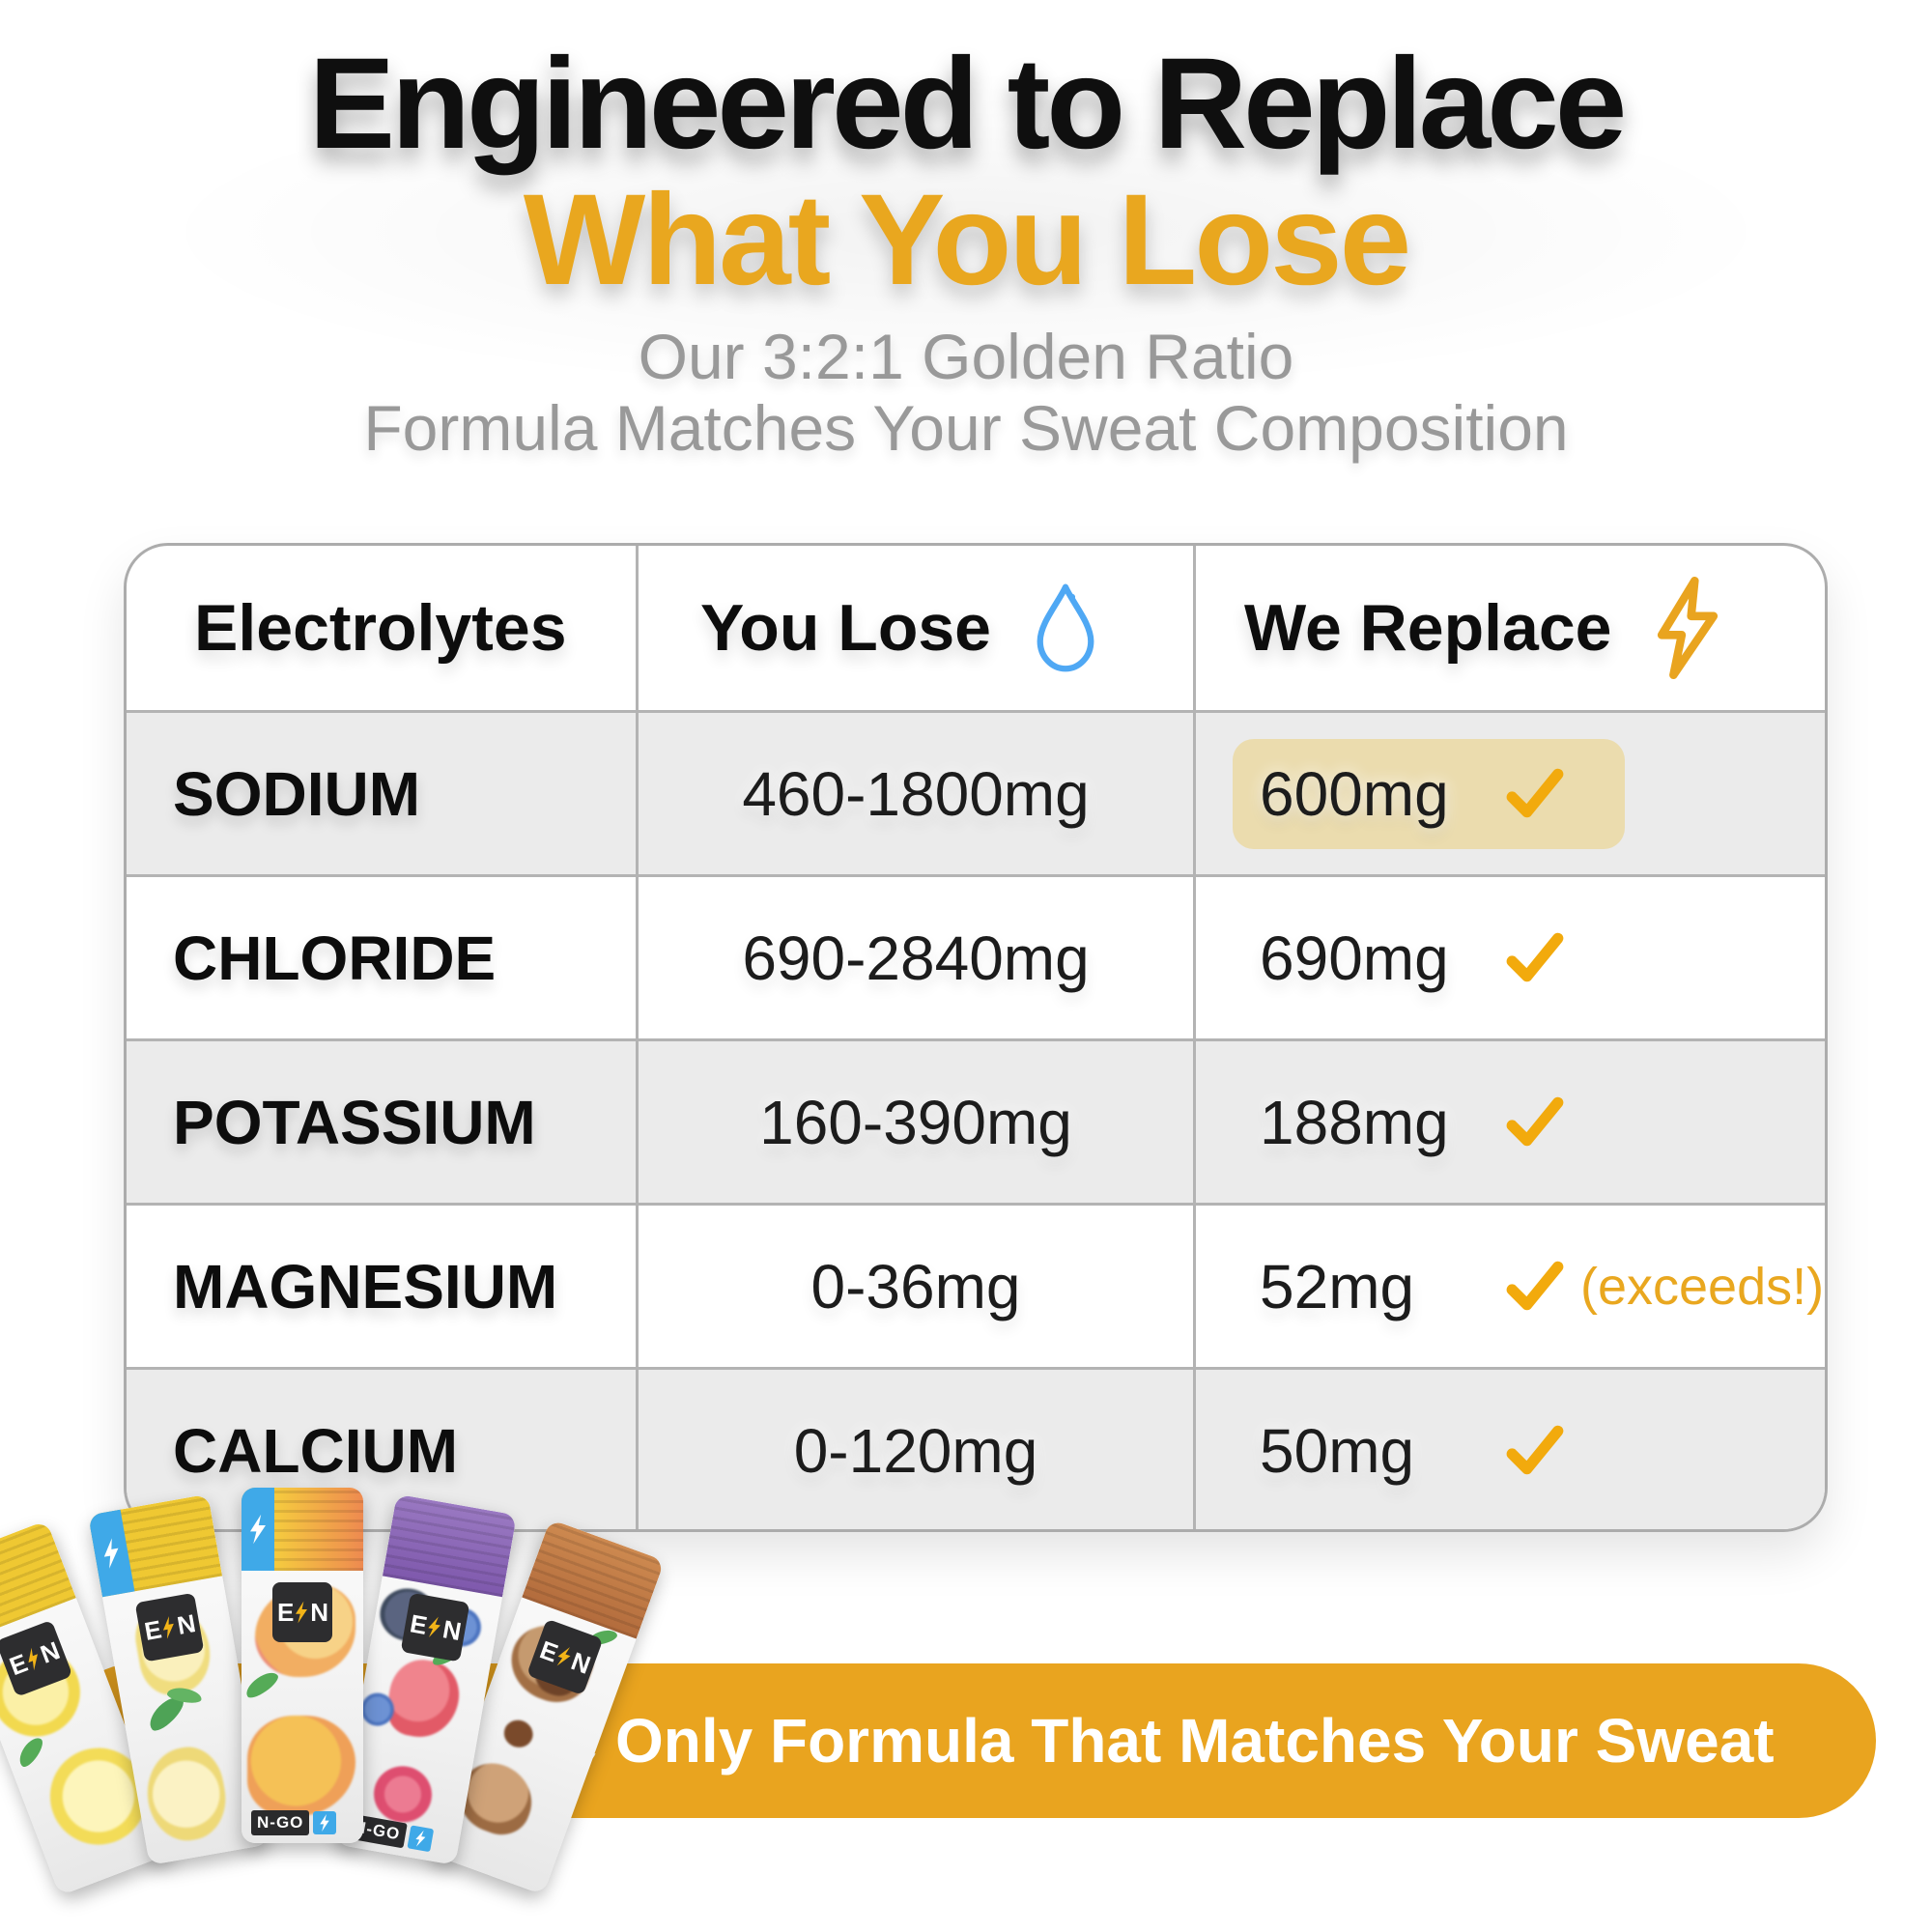 The height and width of the screenshot is (1932, 1932). What do you see at coordinates (383, 1286) in the screenshot?
I see `electrolyte-name: MAGNESIUM` at bounding box center [383, 1286].